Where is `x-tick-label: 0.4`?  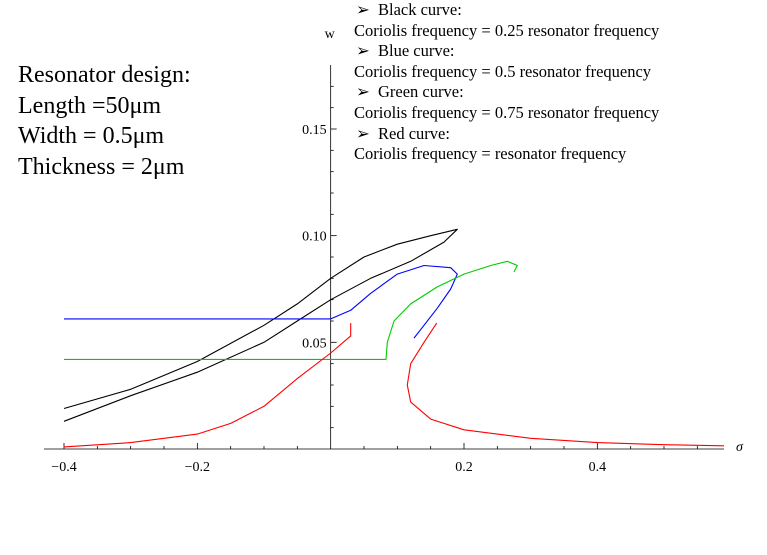 x-tick-label: 0.4 is located at coordinates (598, 467).